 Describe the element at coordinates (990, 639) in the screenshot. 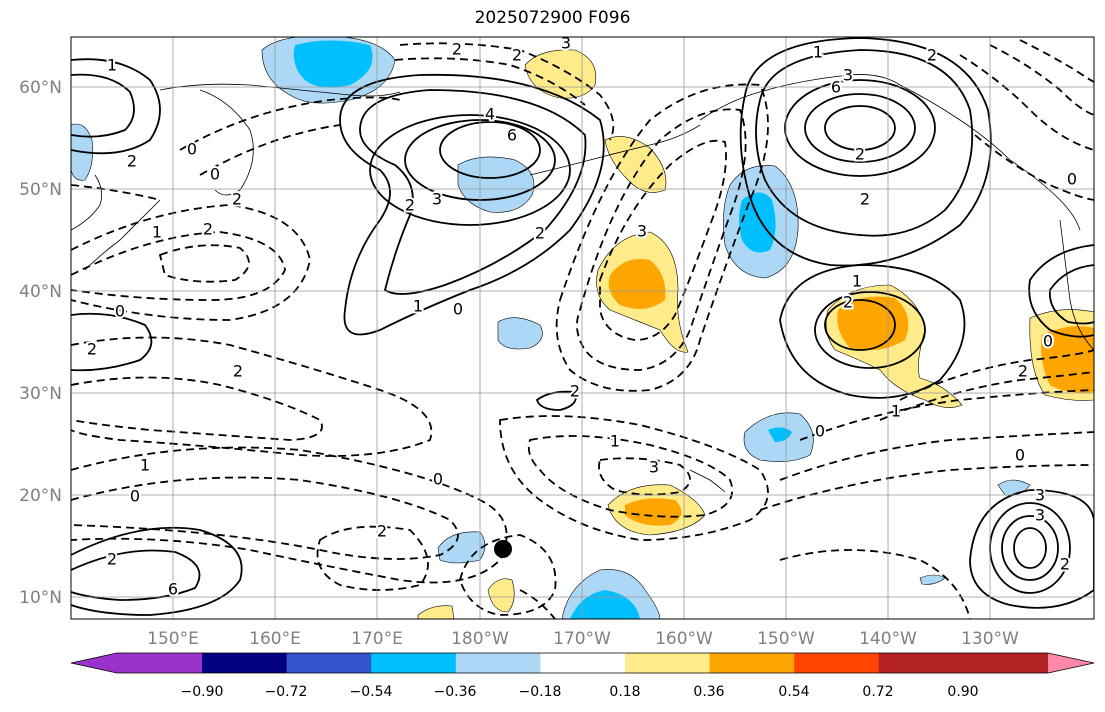

I see `lon-tick: 130°W` at that location.